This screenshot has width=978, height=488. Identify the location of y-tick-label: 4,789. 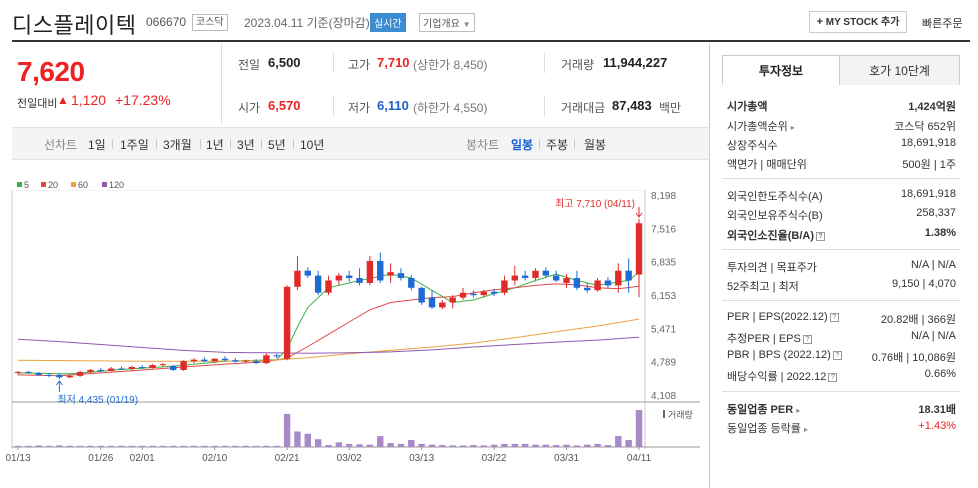
(663, 363).